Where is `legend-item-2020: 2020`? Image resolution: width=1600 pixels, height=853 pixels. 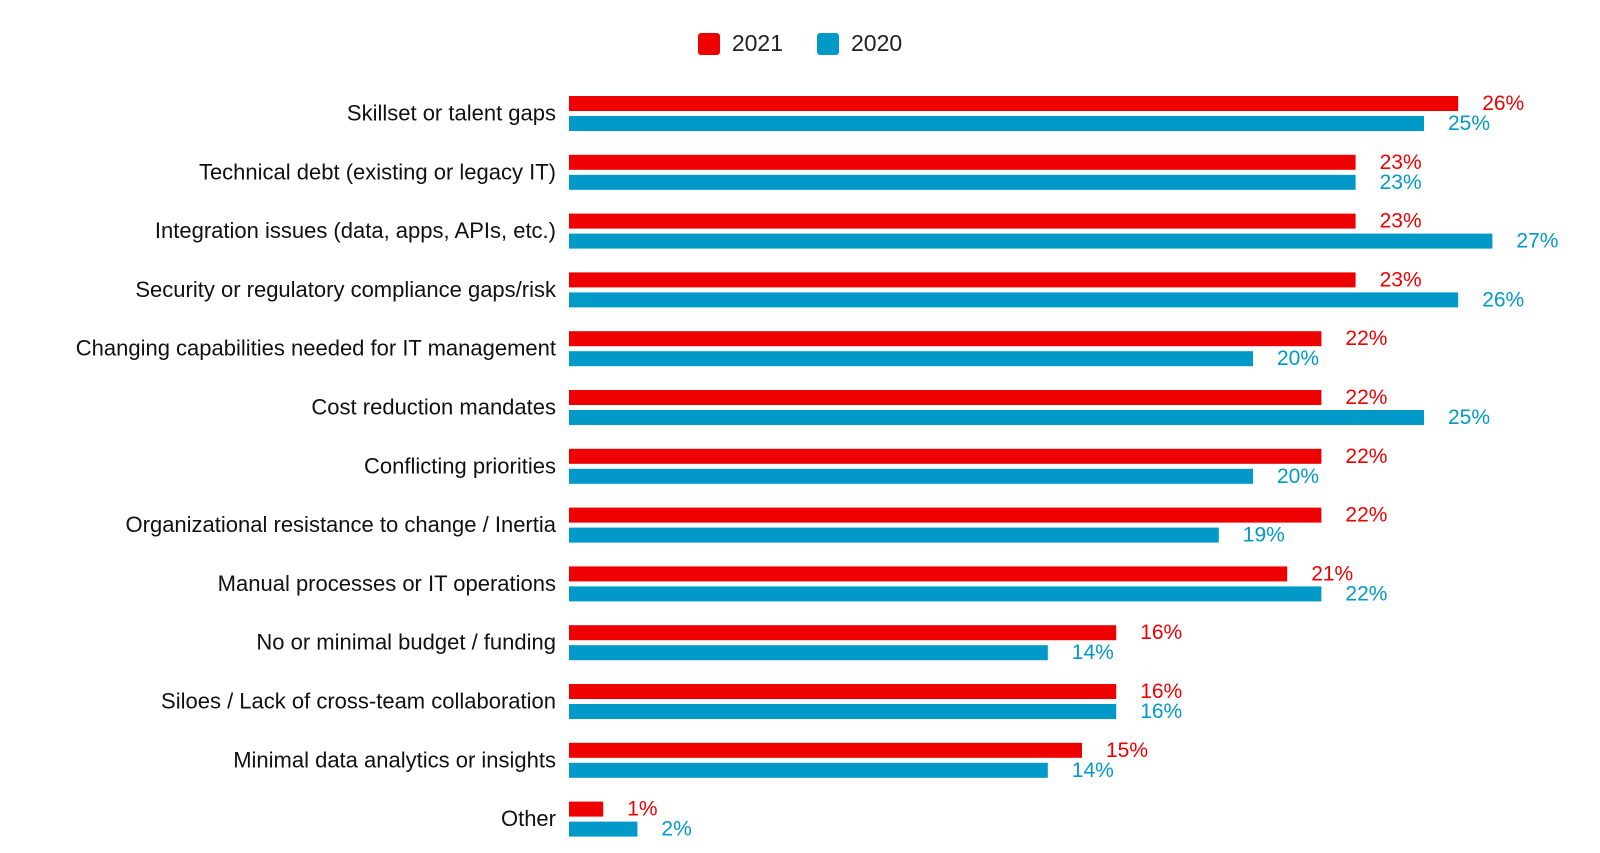 legend-item-2020: 2020 is located at coordinates (859, 43).